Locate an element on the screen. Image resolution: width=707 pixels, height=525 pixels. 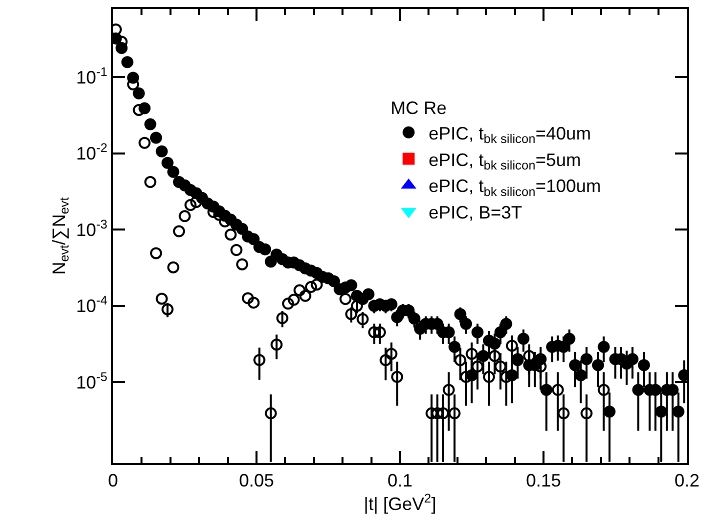
x-tick-label: 0.05 is located at coordinates (256, 480).